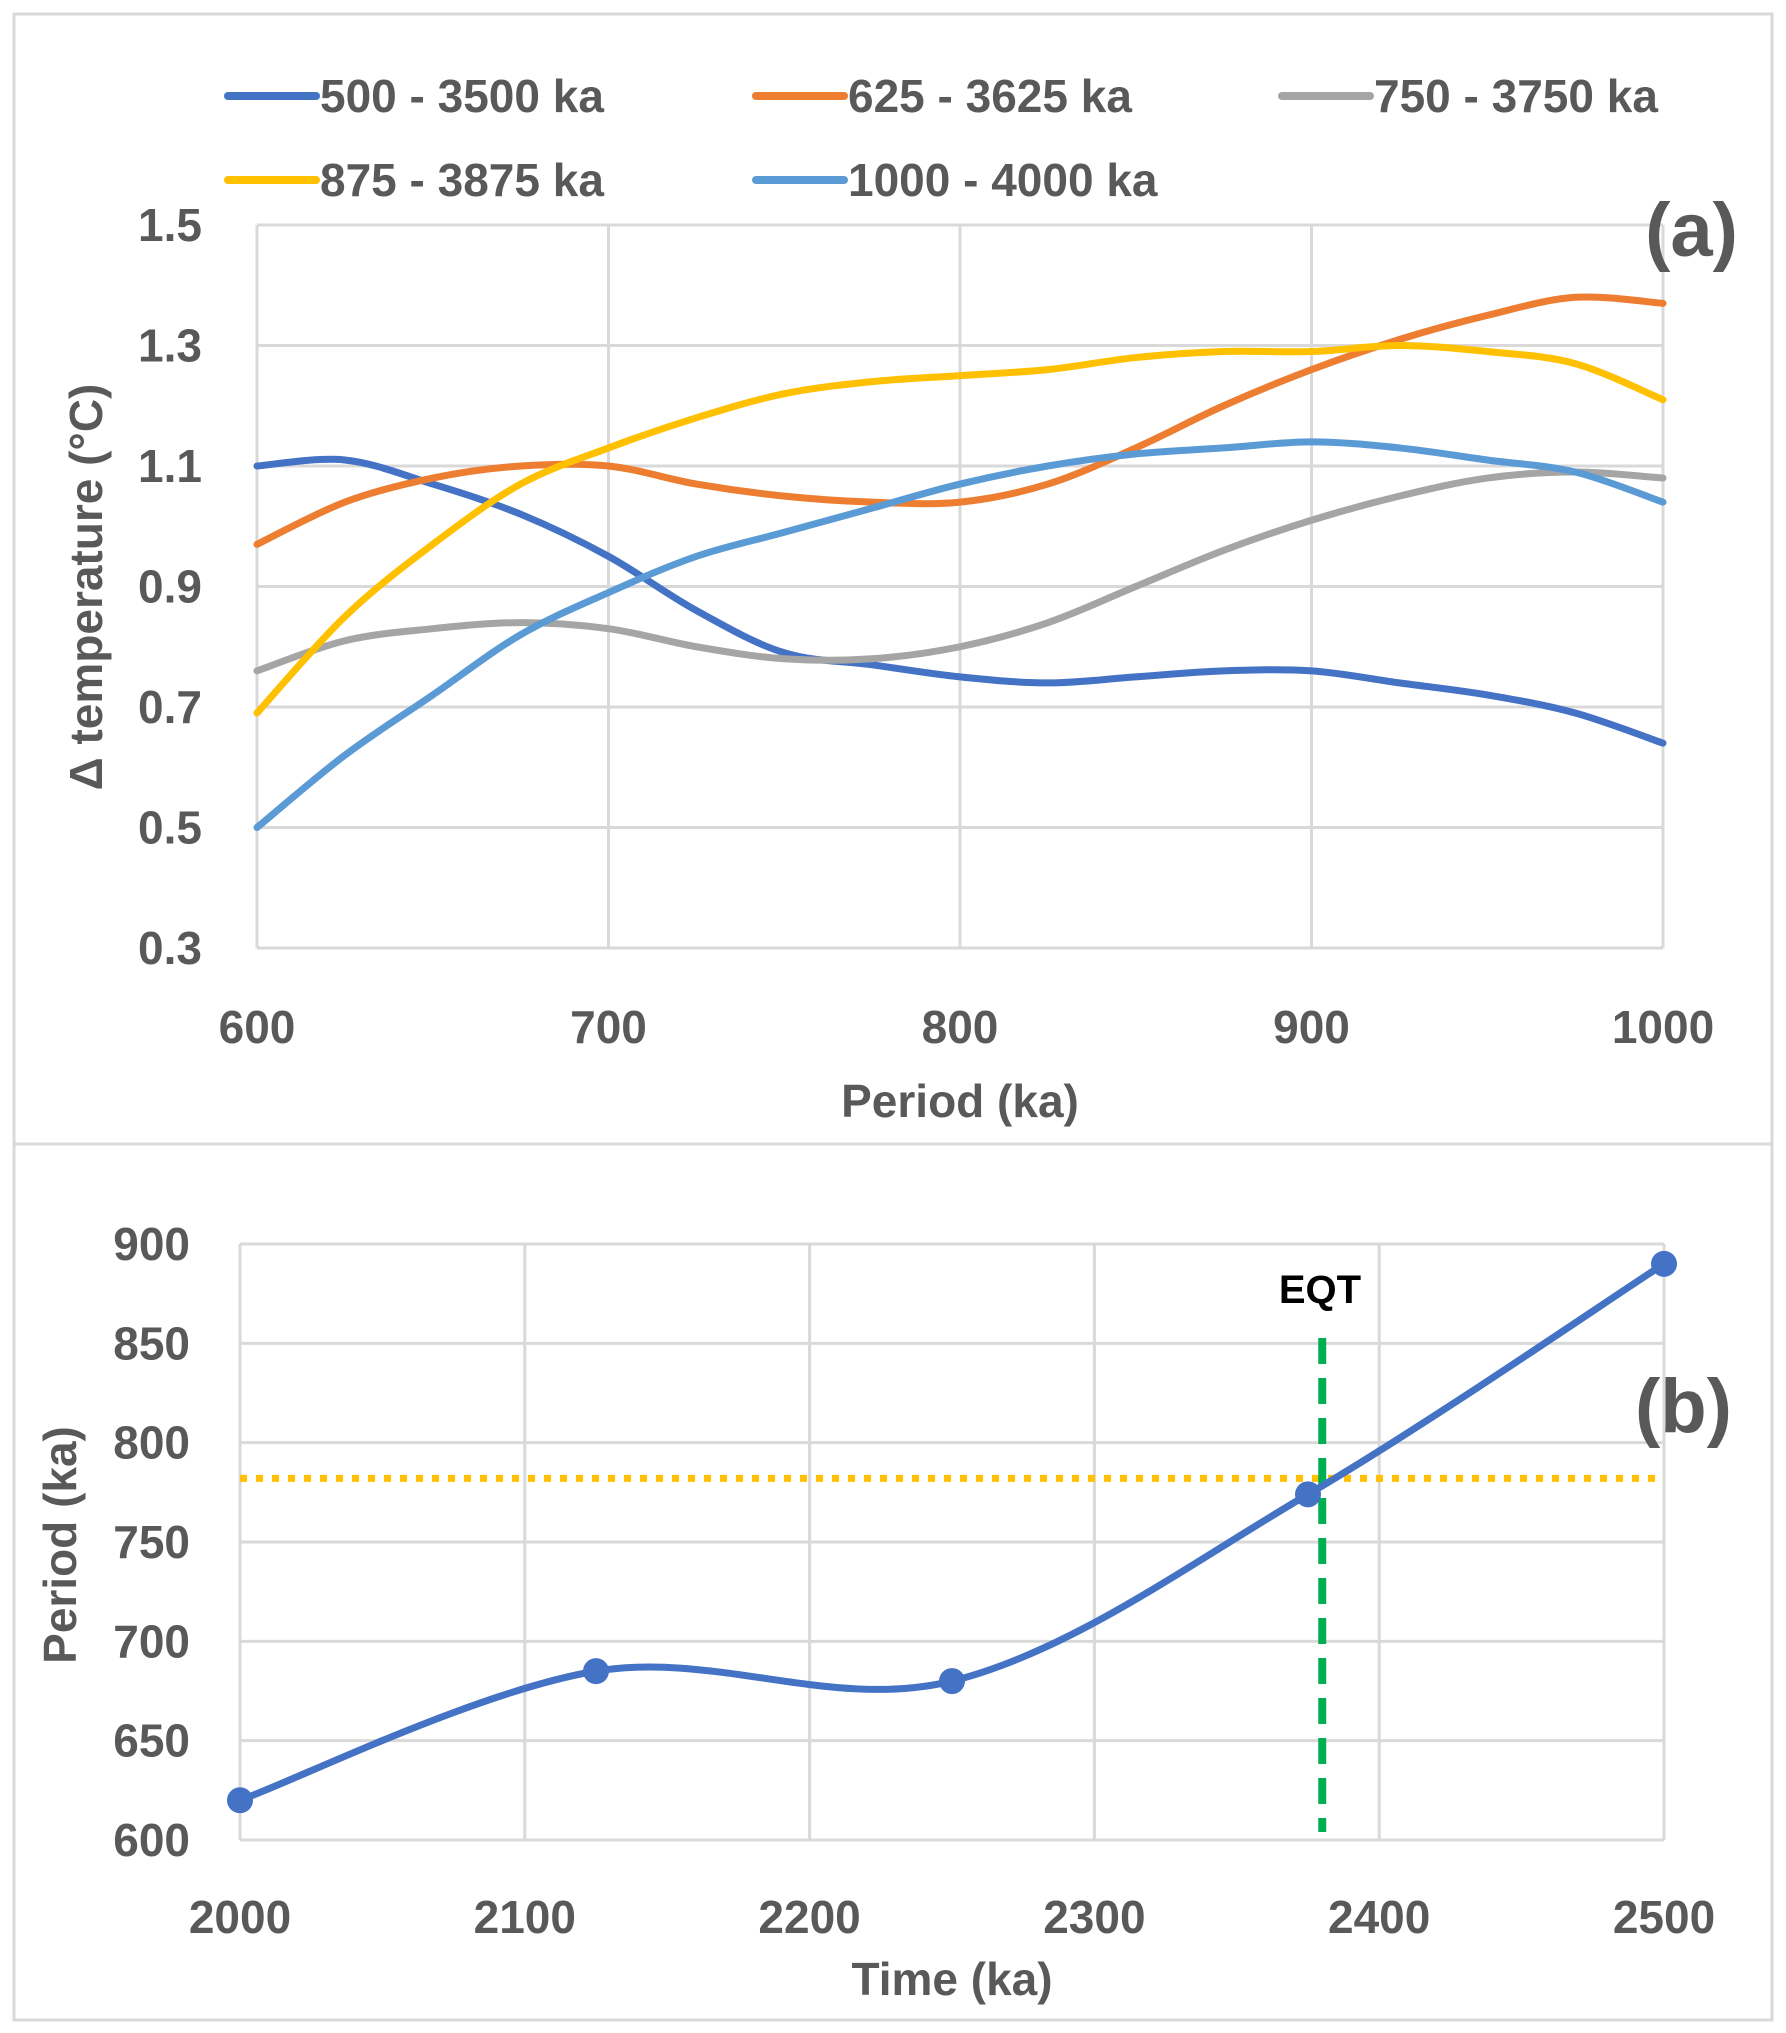 The width and height of the screenshot is (1786, 2033). I want to click on chart-a-y-tick: 1.1, so click(170, 466).